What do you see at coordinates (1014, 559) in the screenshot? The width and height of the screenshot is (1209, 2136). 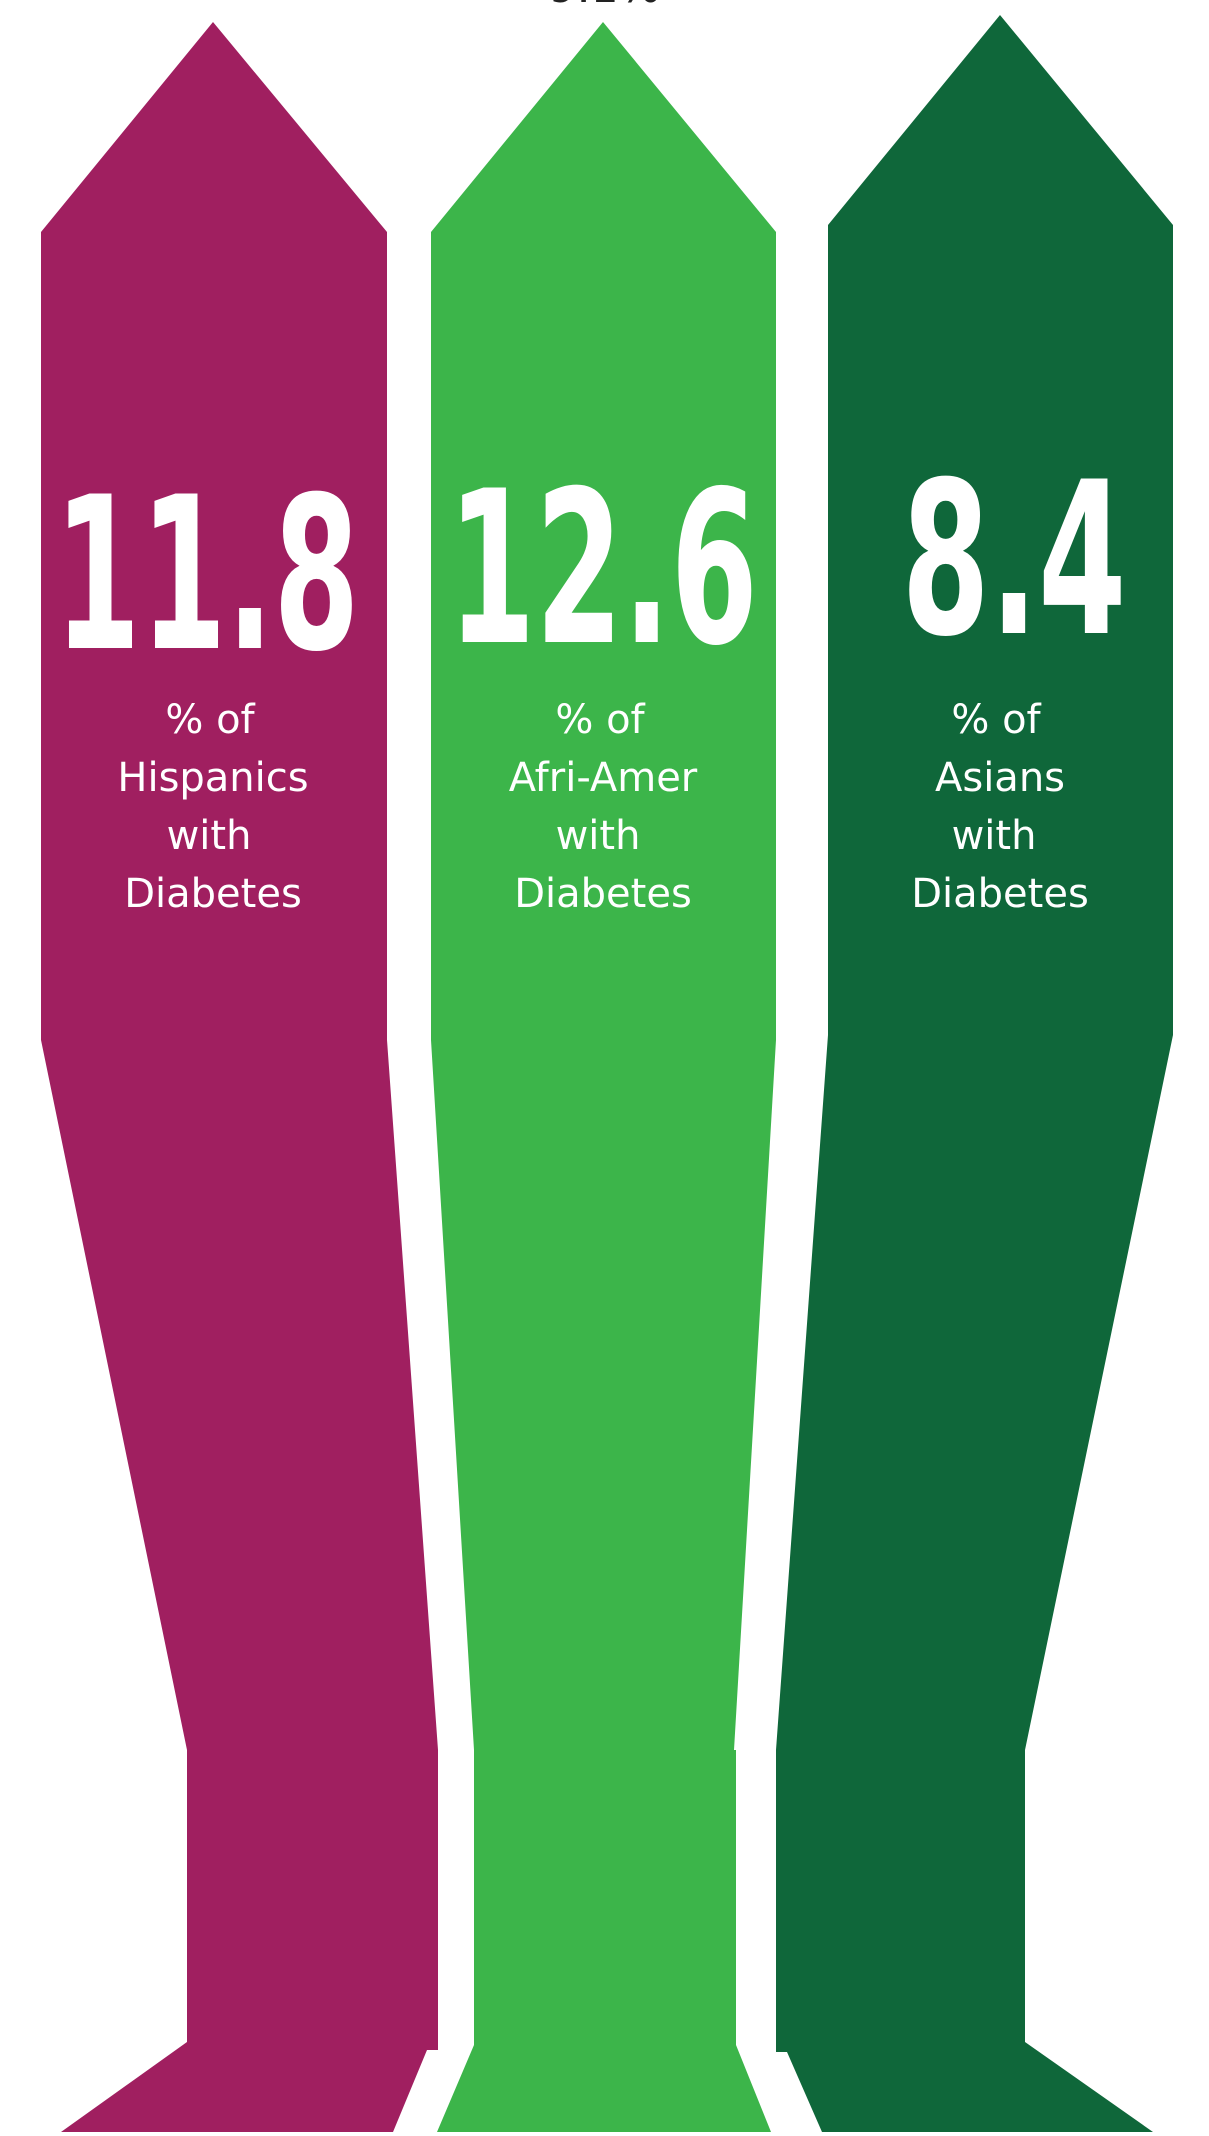 I see `value-asians: 8.4` at bounding box center [1014, 559].